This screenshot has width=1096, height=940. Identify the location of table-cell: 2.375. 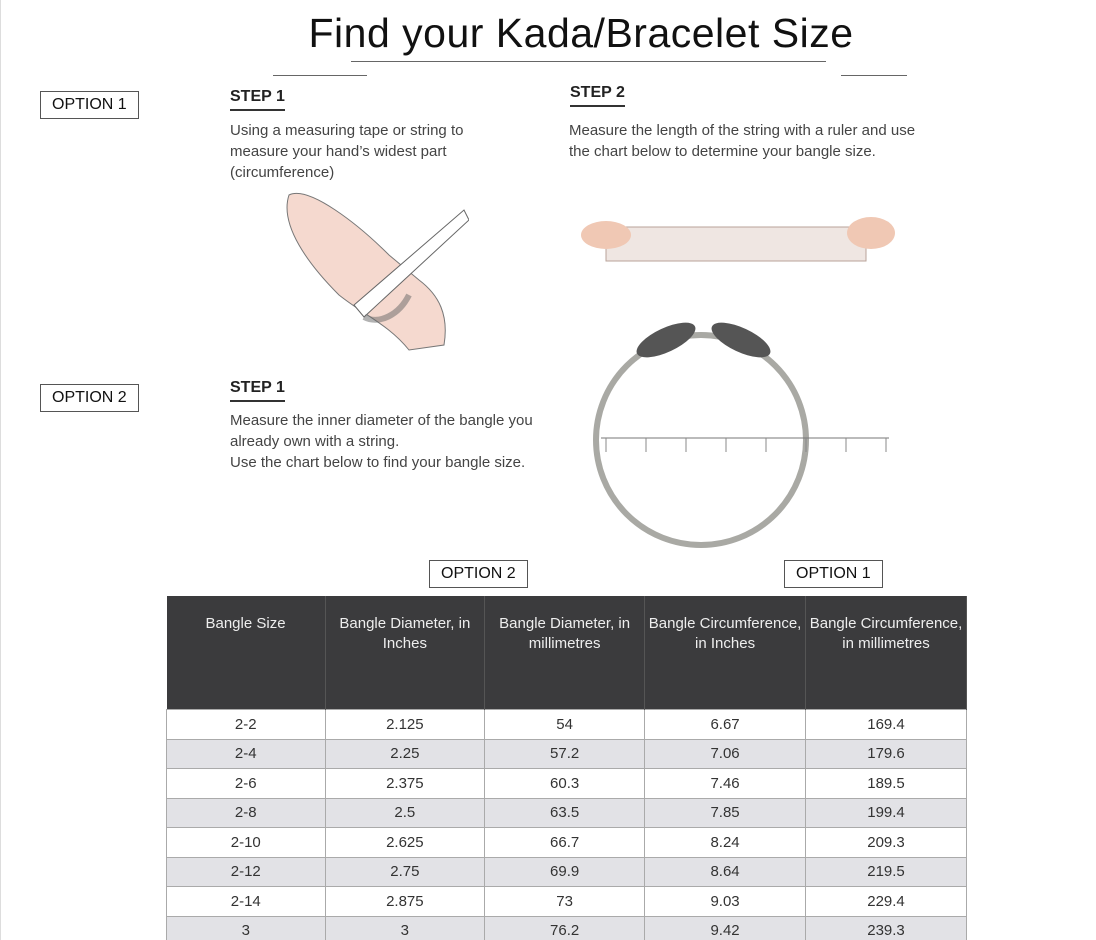
(405, 783).